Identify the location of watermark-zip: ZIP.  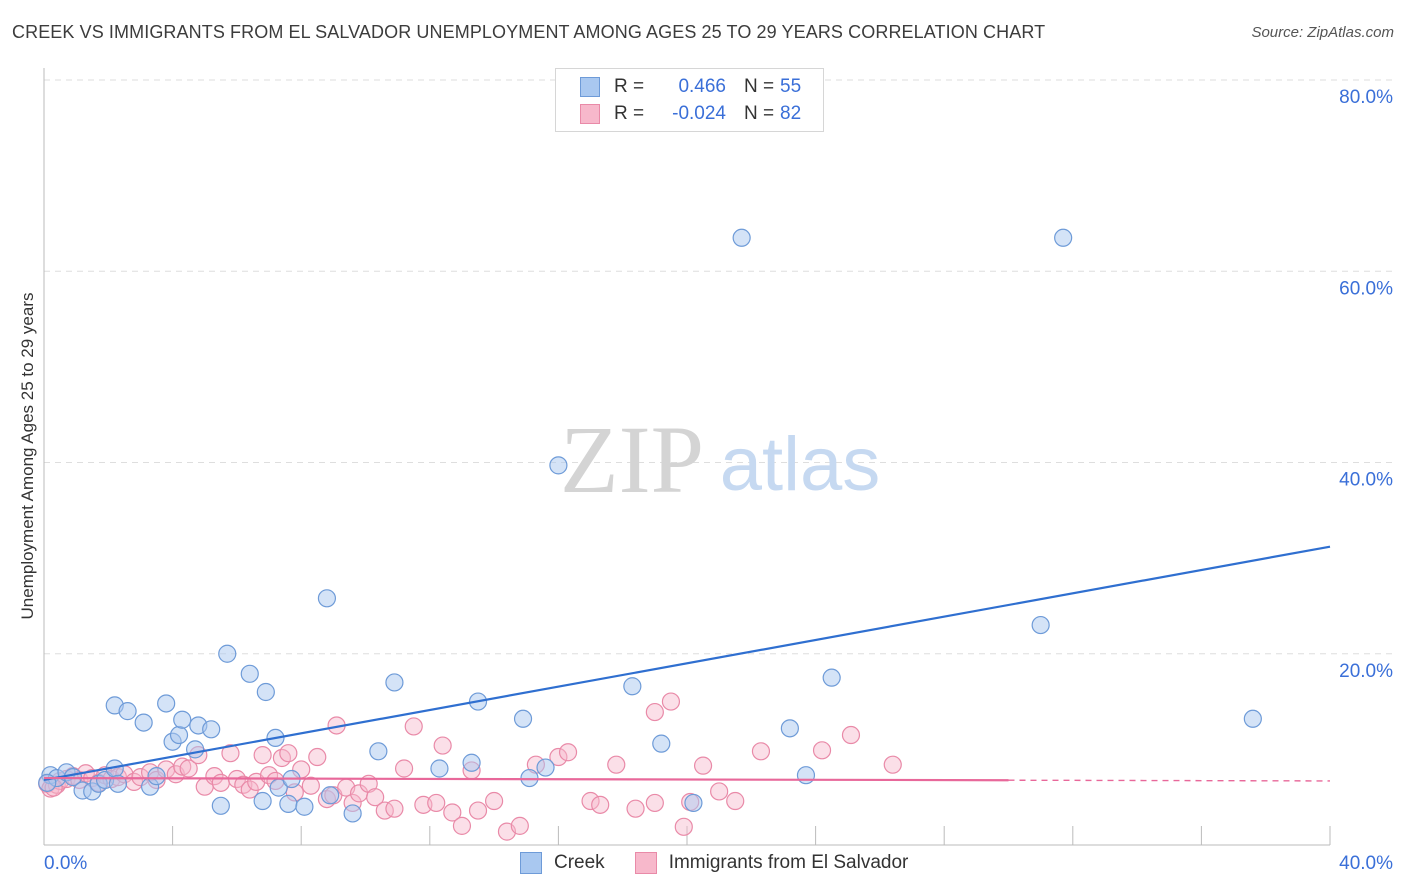
(632, 459).